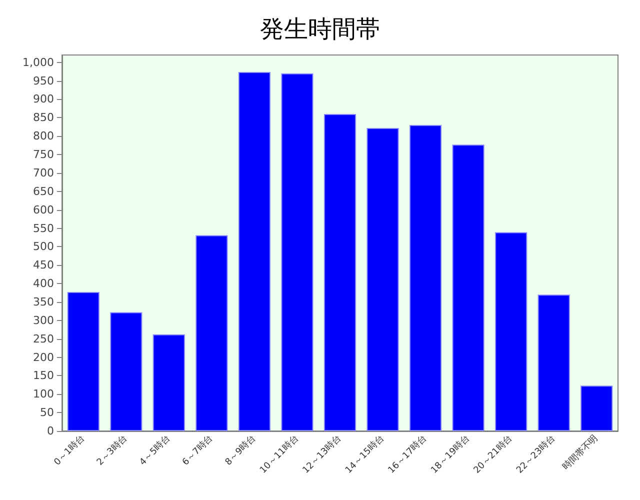 The image size is (640, 500). Describe the element at coordinates (43, 173) in the screenshot. I see `y-tick-label: 700` at that location.